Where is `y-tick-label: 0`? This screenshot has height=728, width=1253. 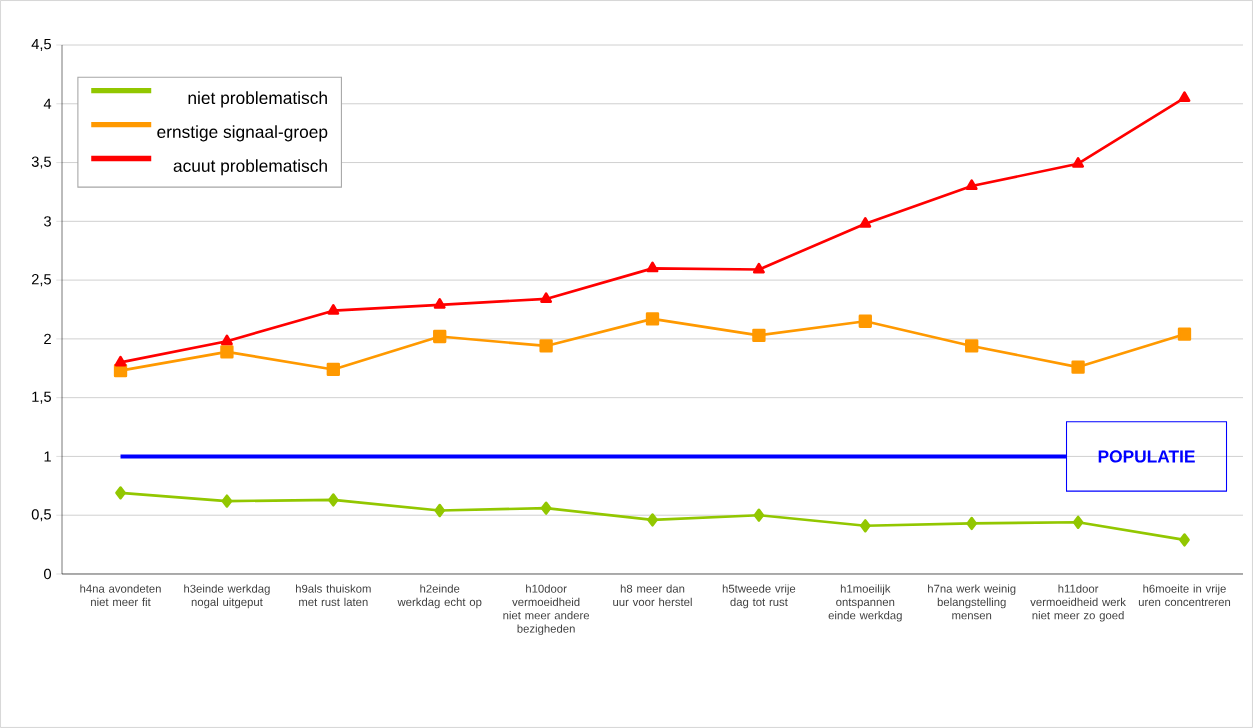 y-tick-label: 0 is located at coordinates (48, 574).